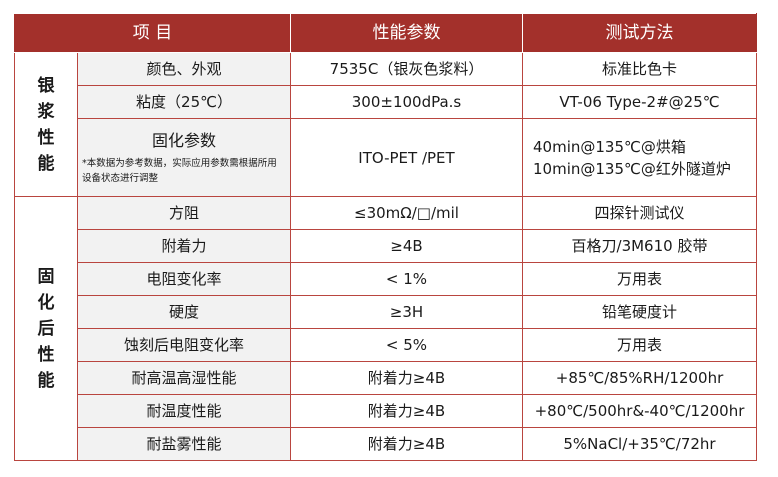  I want to click on cure-method-line2: 10min@135℃@红外隧道炉, so click(632, 168).